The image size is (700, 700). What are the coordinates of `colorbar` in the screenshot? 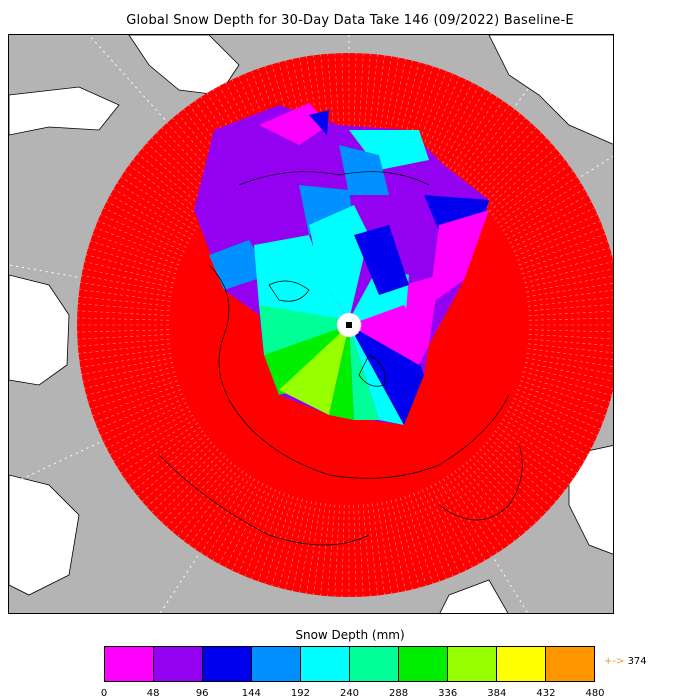 It's located at (349, 664).